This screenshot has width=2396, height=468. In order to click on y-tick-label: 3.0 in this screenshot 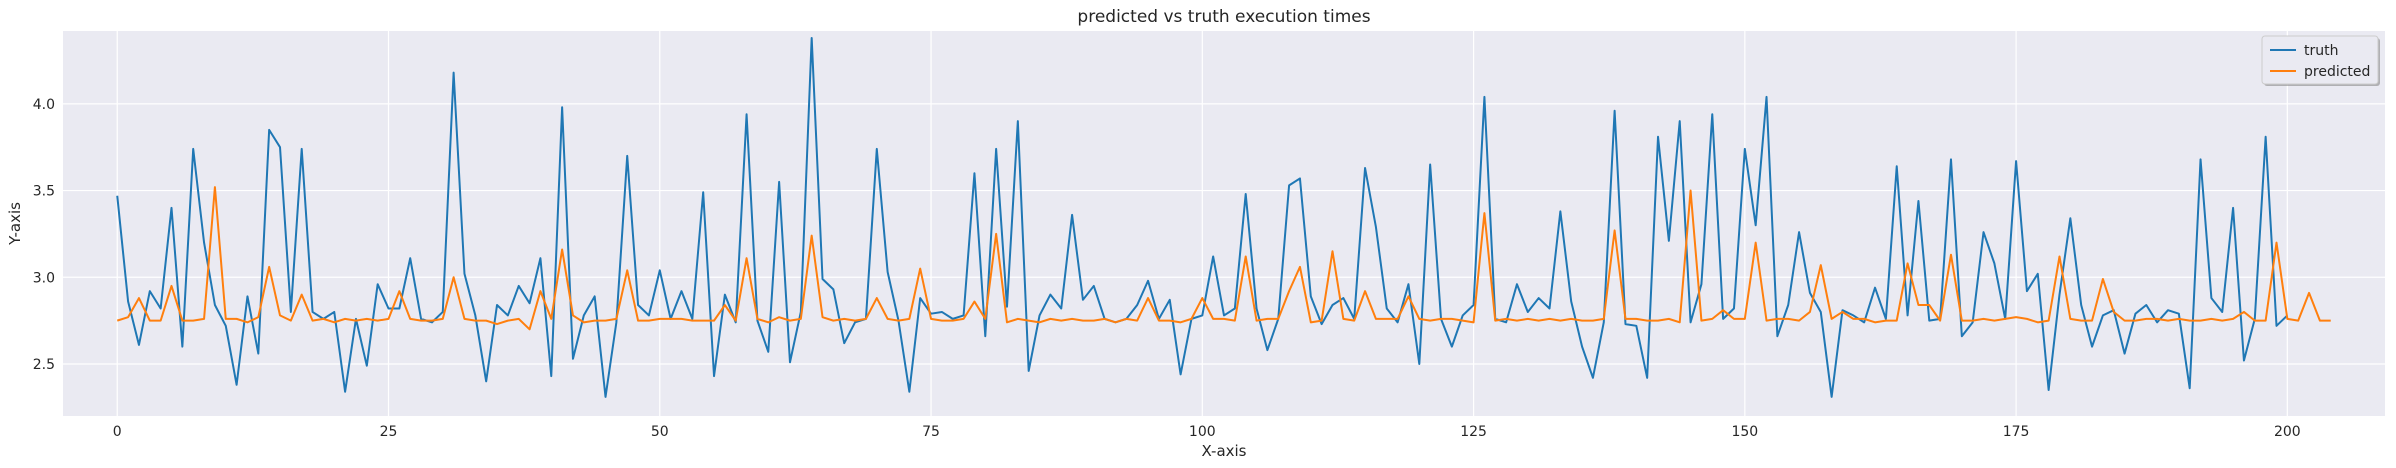, I will do `click(44, 278)`.